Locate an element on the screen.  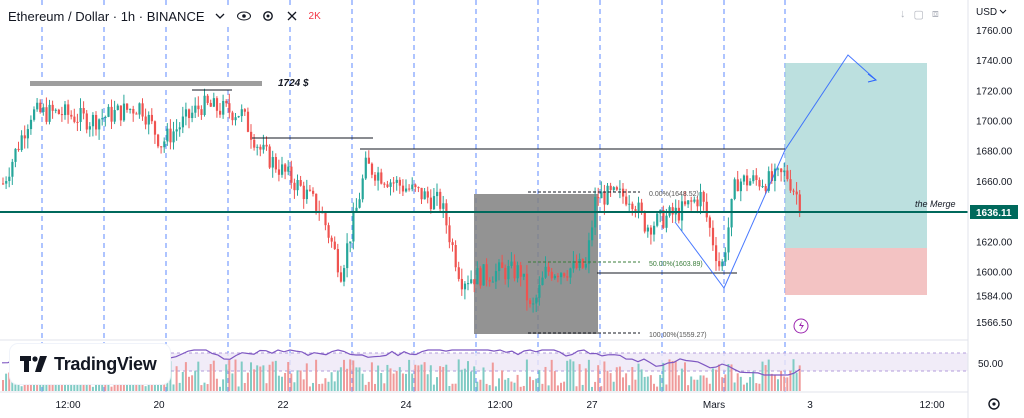
gear-icon is located at coordinates (268, 16).